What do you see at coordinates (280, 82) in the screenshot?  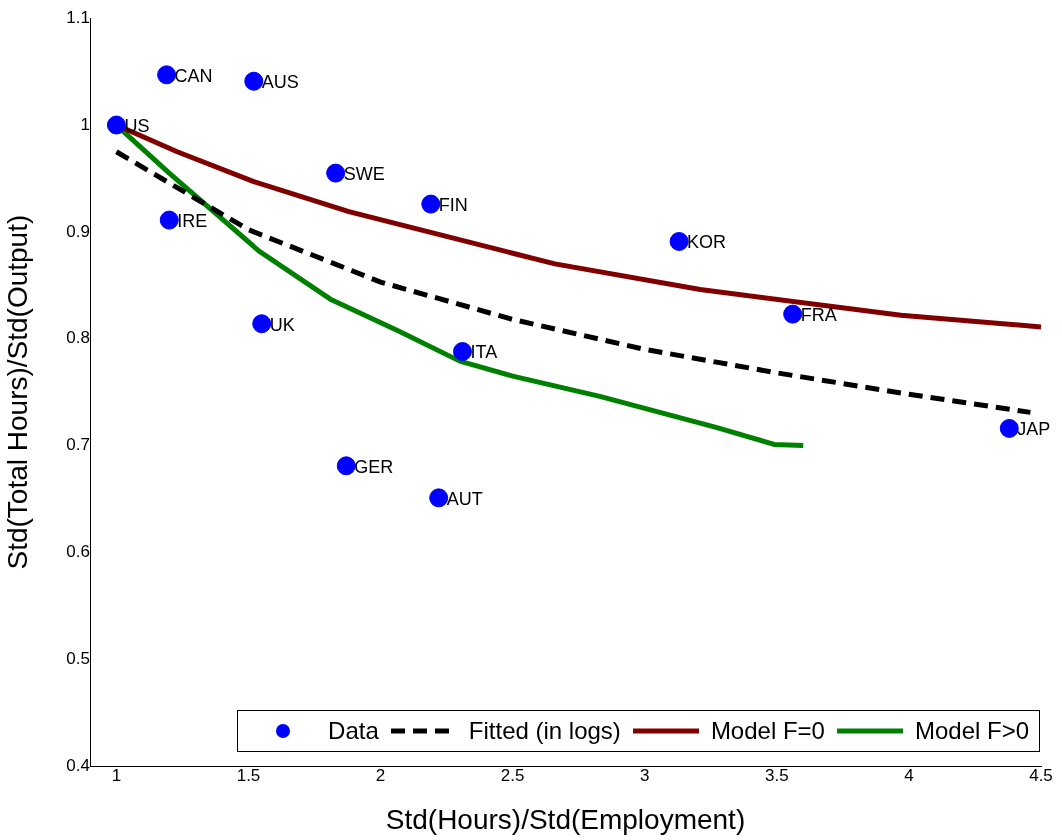 I see `annotation: AUS` at bounding box center [280, 82].